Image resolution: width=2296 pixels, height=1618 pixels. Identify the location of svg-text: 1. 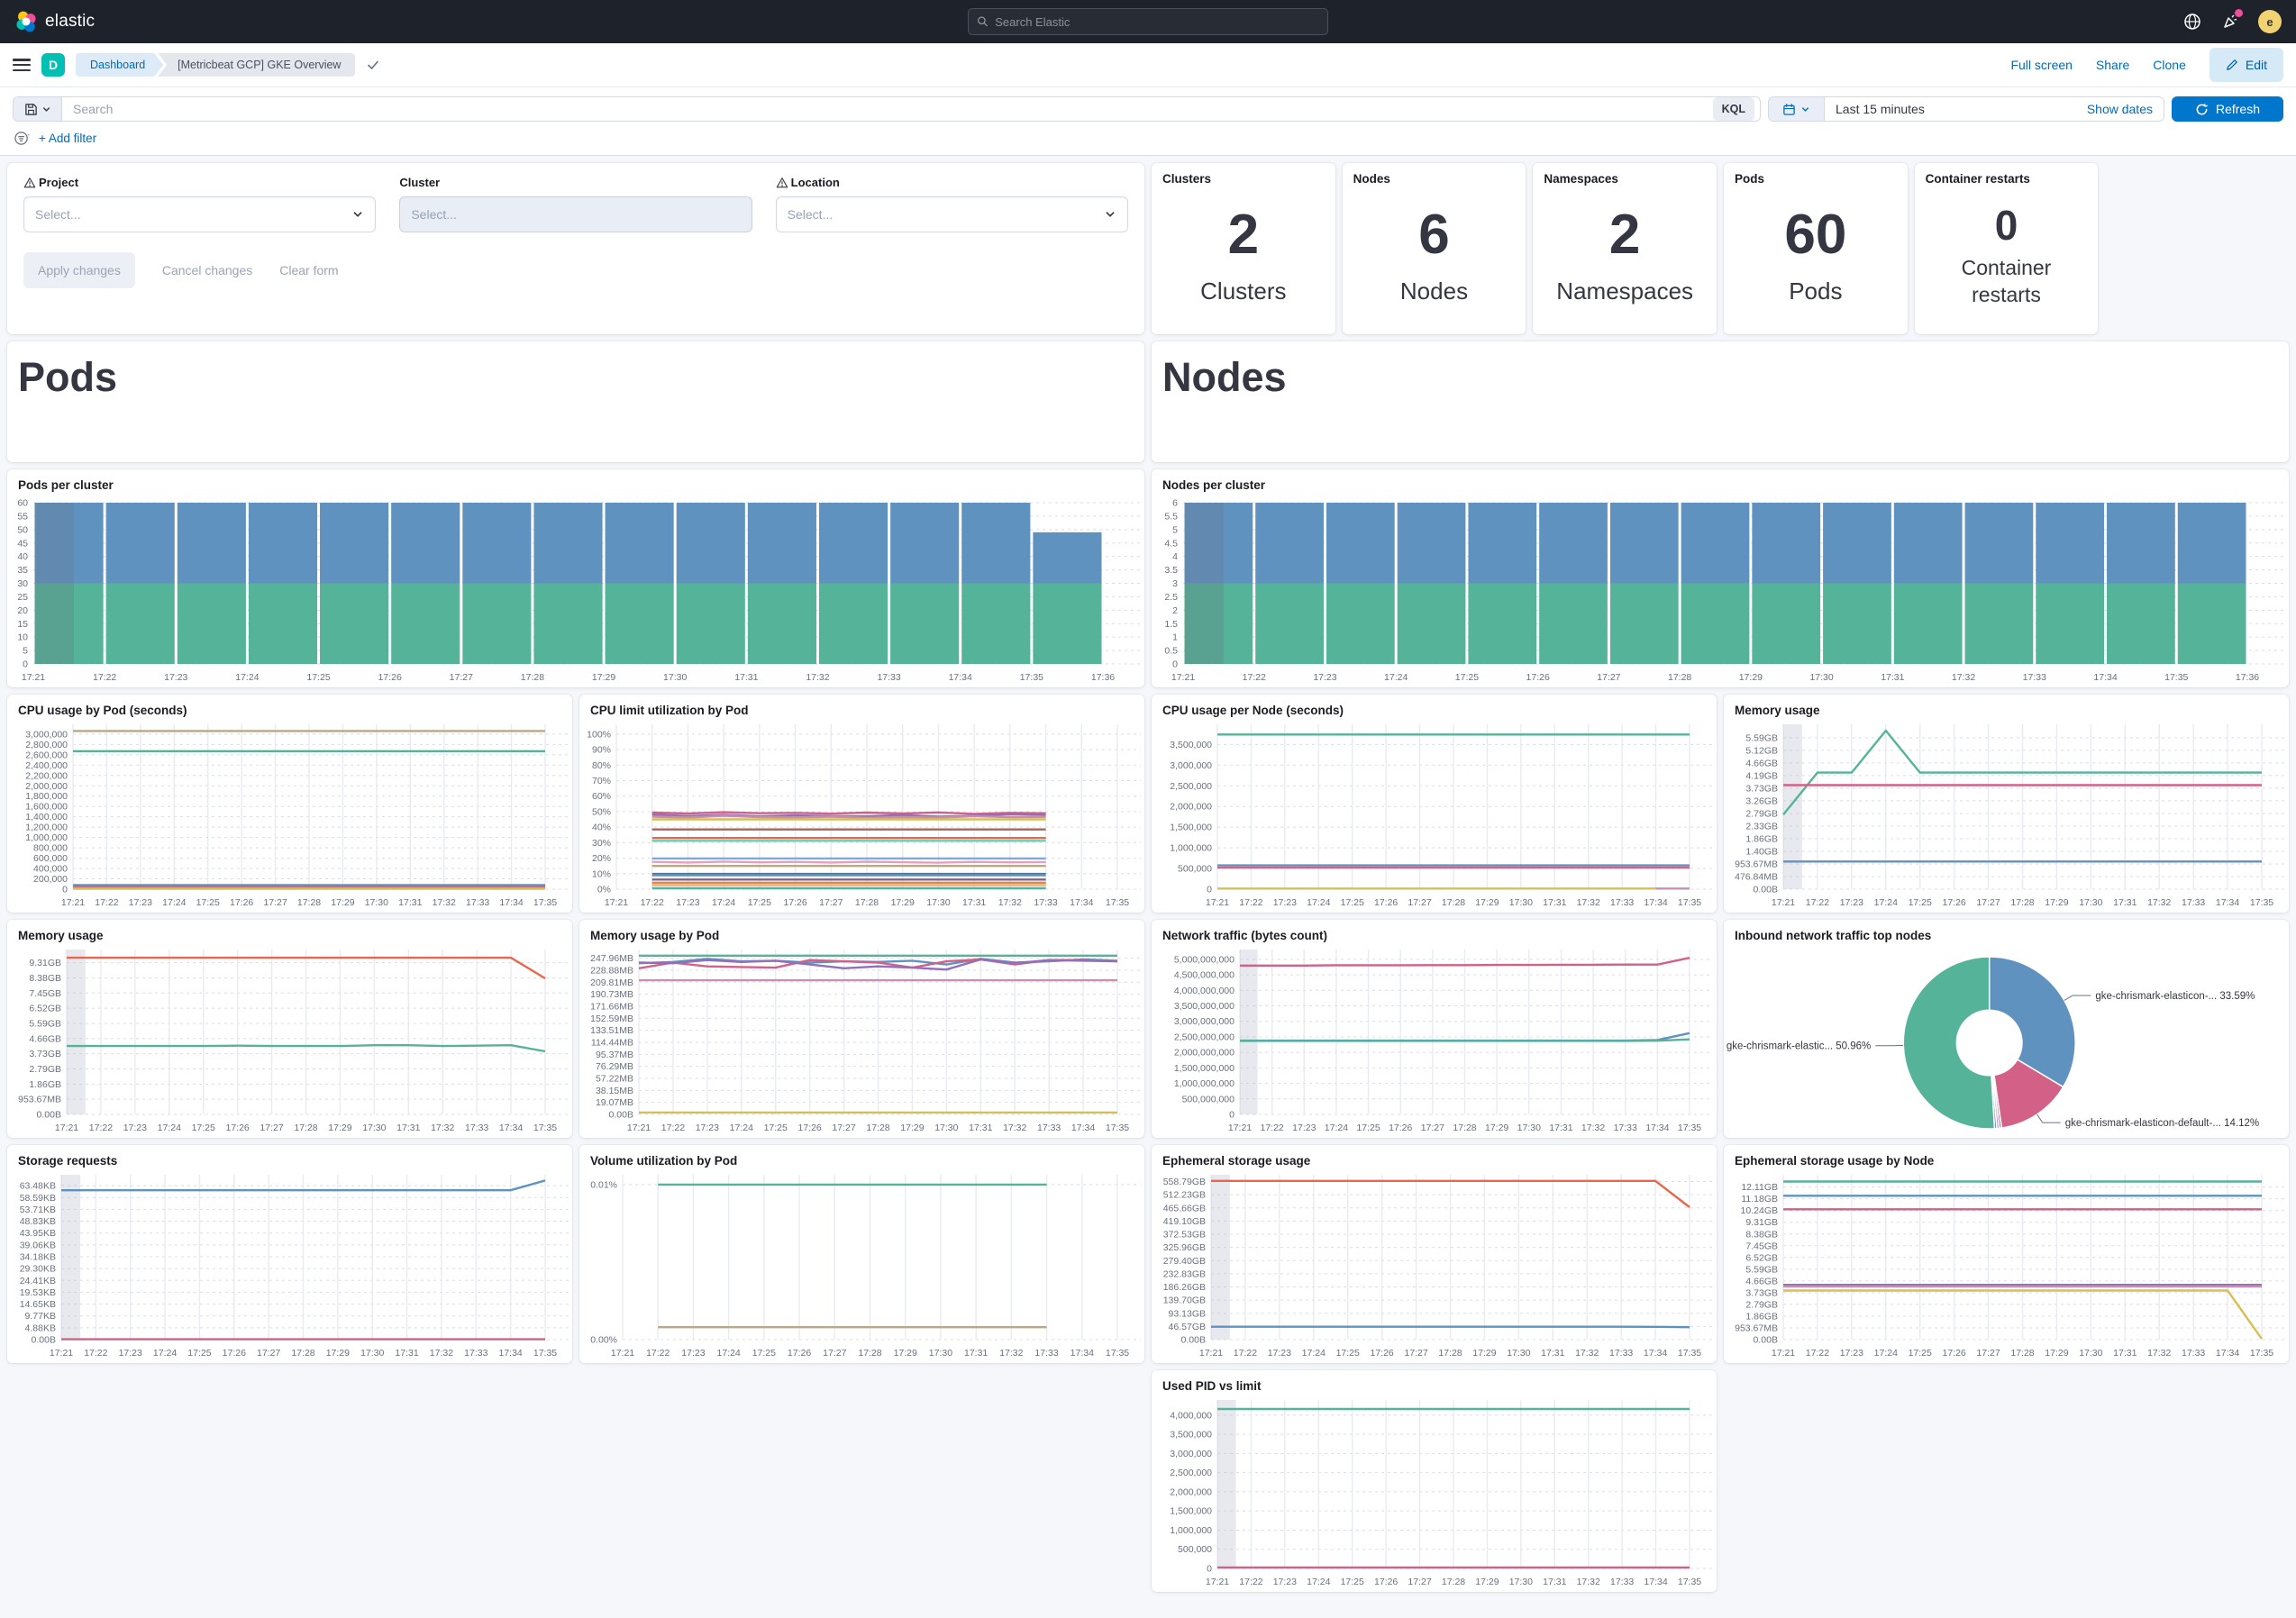
(1175, 637).